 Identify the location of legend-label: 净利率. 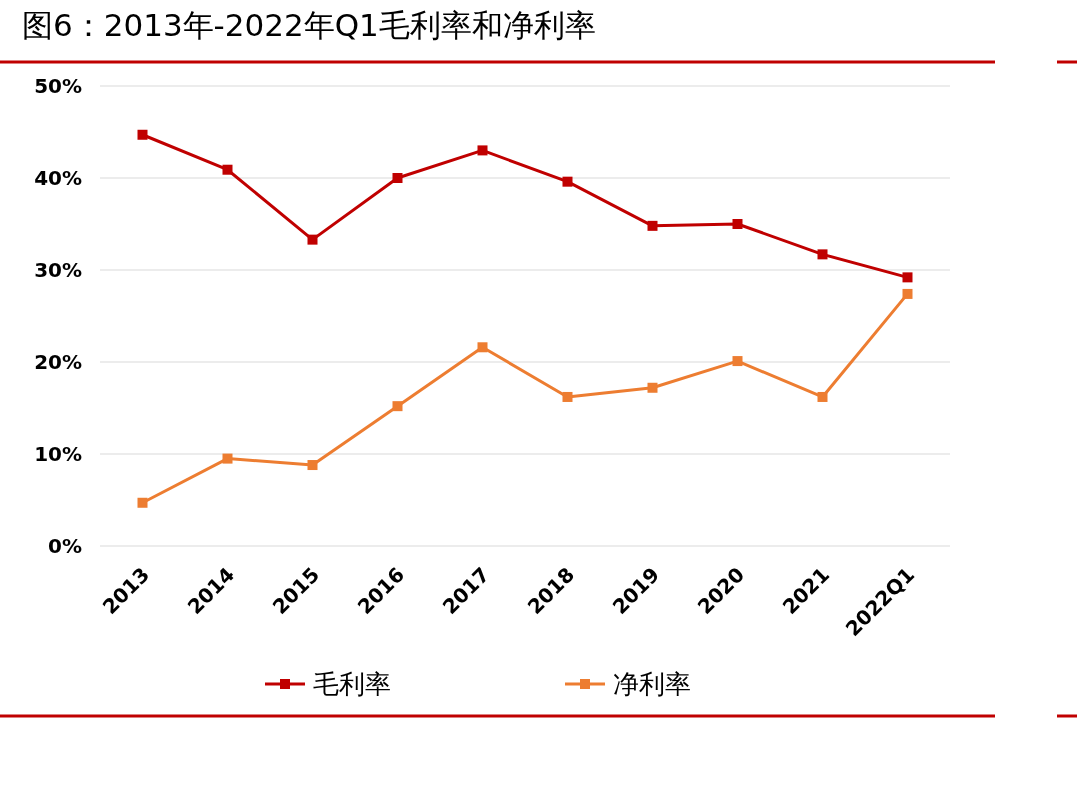
(652, 684).